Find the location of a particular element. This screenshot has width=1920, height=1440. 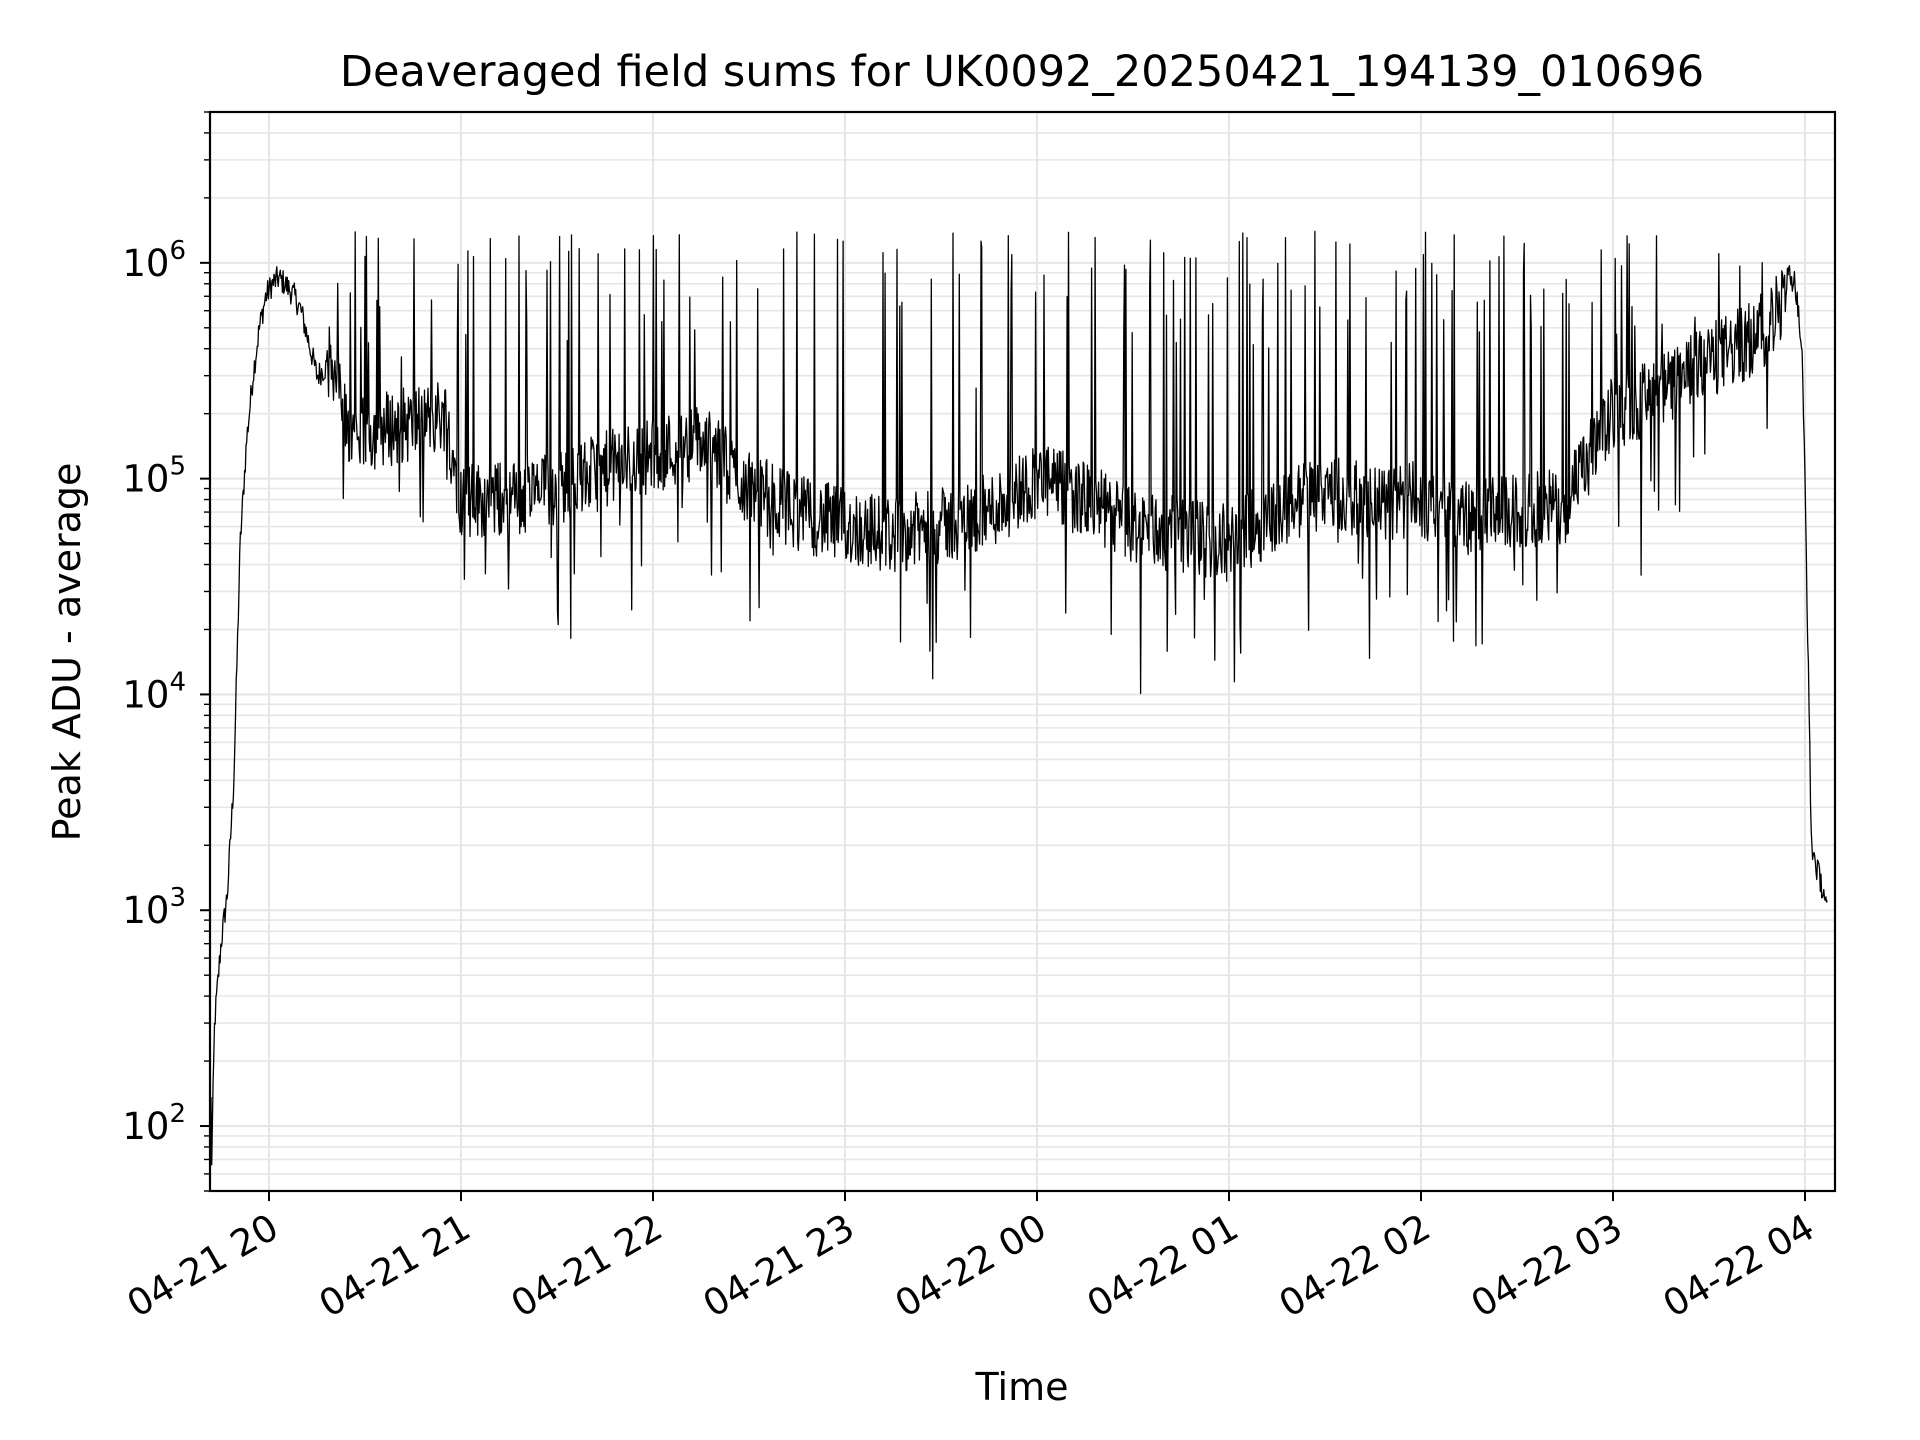

y-tick-label: 10⁴ is located at coordinates (154, 691).